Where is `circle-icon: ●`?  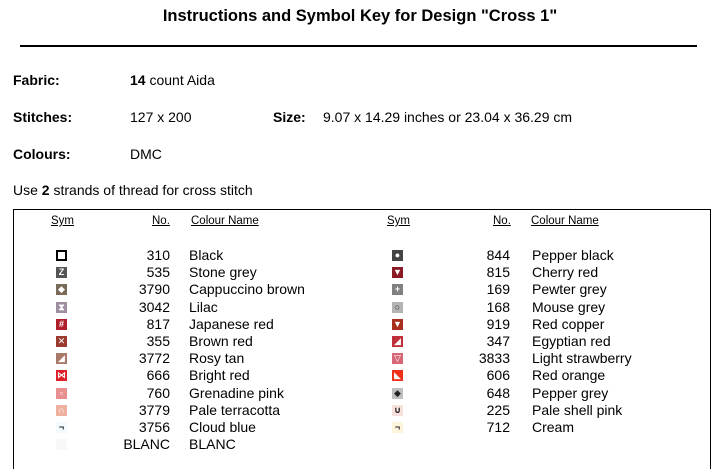
circle-icon: ● is located at coordinates (397, 255).